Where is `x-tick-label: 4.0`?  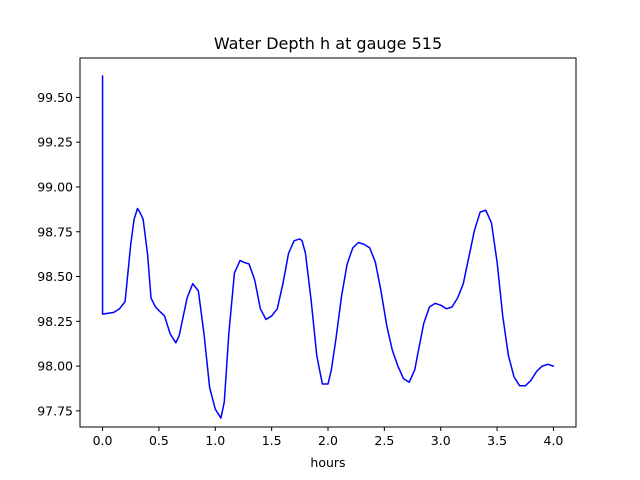 x-tick-label: 4.0 is located at coordinates (554, 440).